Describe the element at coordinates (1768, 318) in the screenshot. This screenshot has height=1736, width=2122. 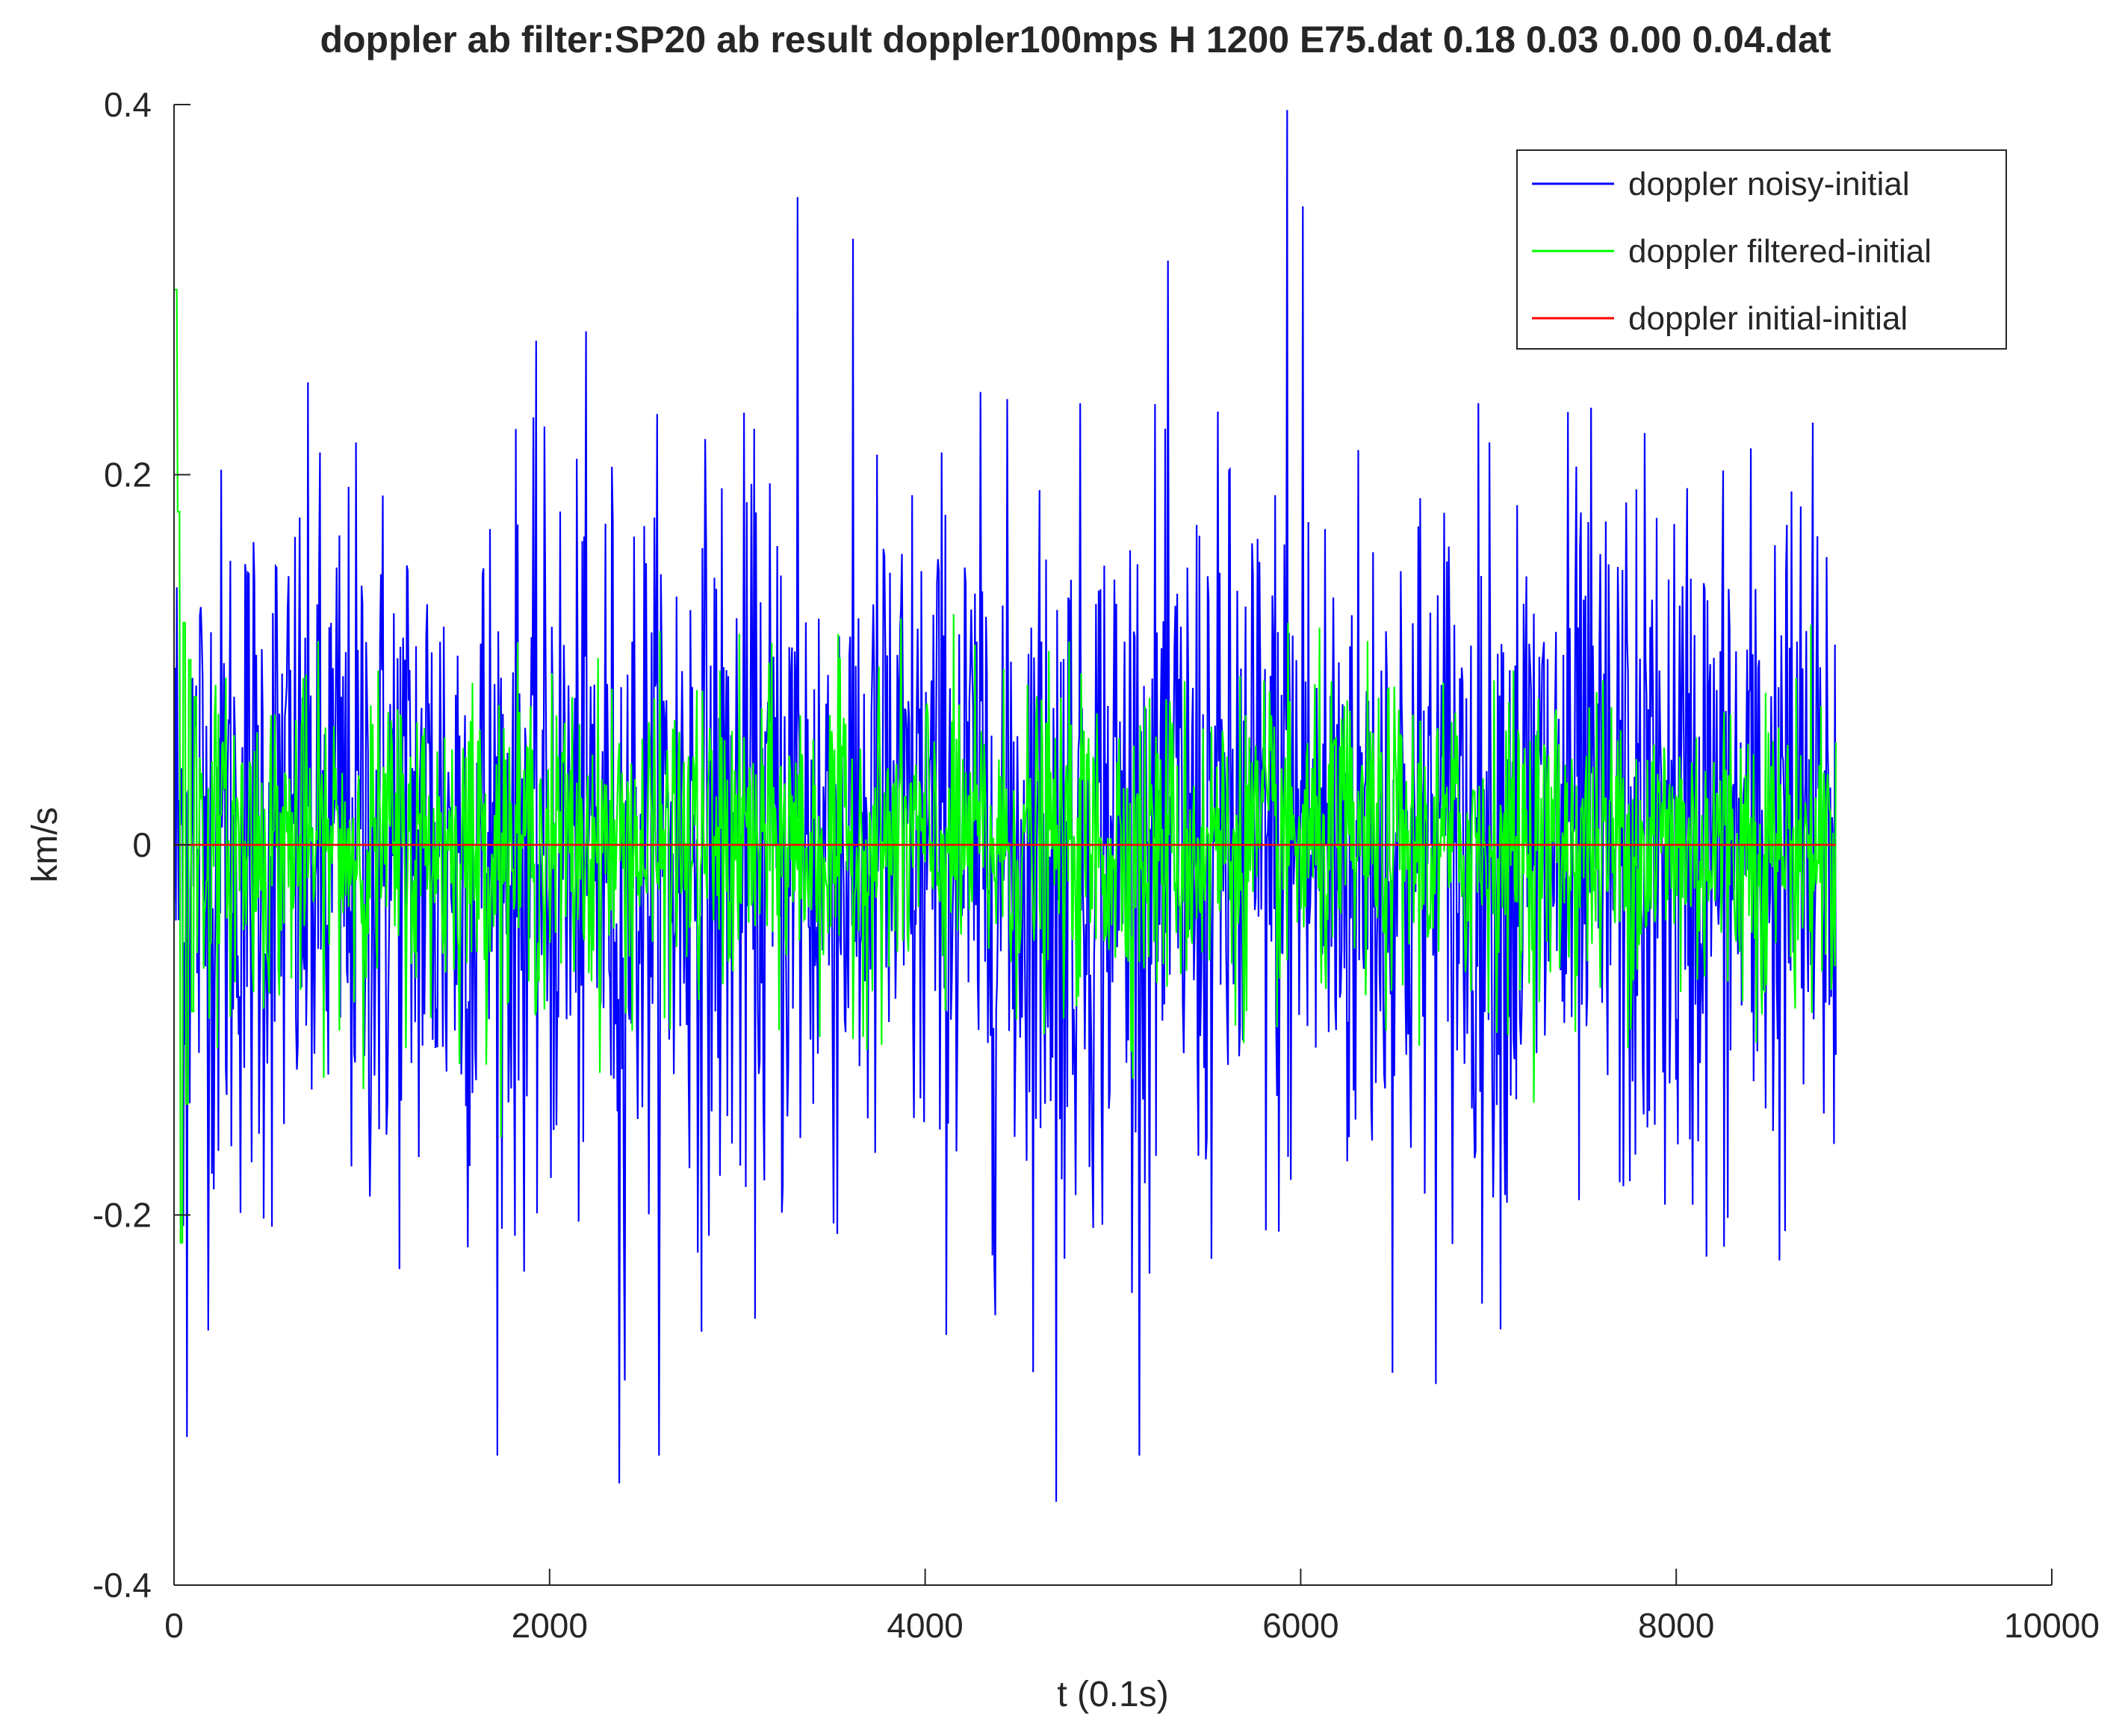
I see `legend-label: doppler initial-initial` at that location.